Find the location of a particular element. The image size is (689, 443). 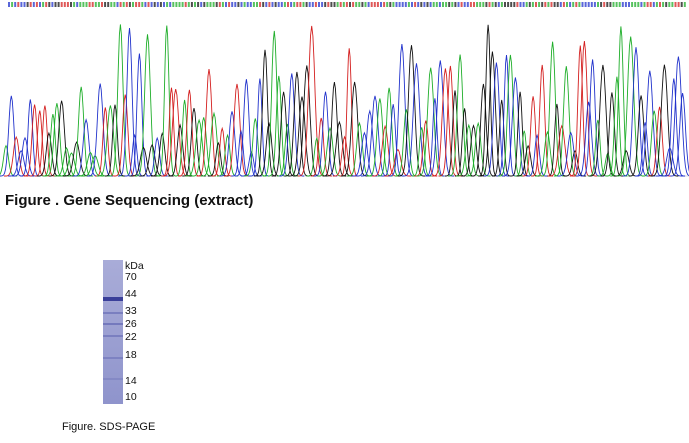

marker-label: 18 is located at coordinates (131, 355).